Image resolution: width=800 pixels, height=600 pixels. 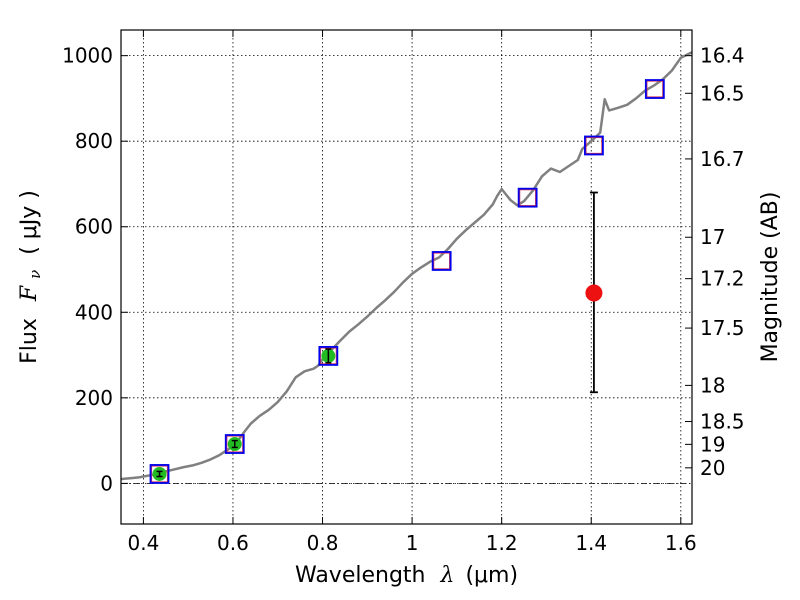 I want to click on y2-tick-label: 18.5, so click(x=722, y=422).